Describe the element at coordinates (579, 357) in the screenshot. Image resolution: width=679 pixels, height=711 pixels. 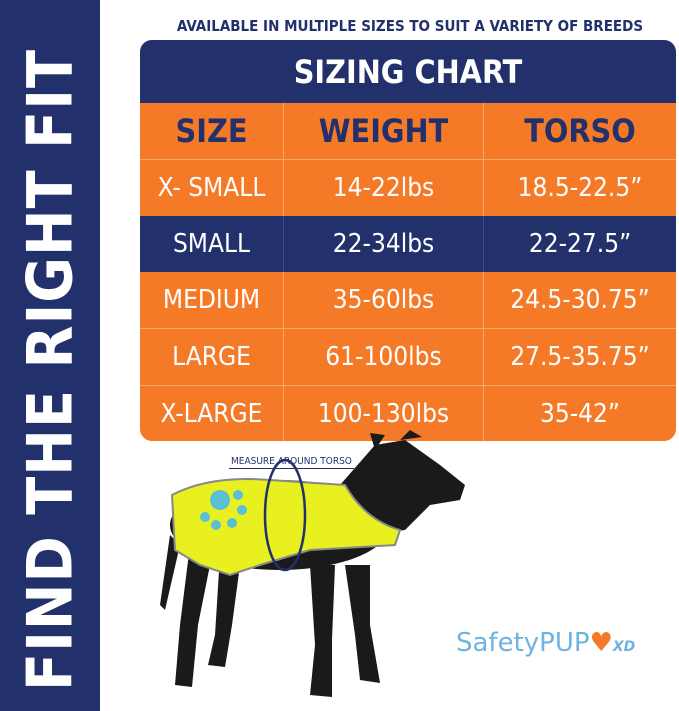
I see `torso-cell: 27.5-35.75”` at that location.